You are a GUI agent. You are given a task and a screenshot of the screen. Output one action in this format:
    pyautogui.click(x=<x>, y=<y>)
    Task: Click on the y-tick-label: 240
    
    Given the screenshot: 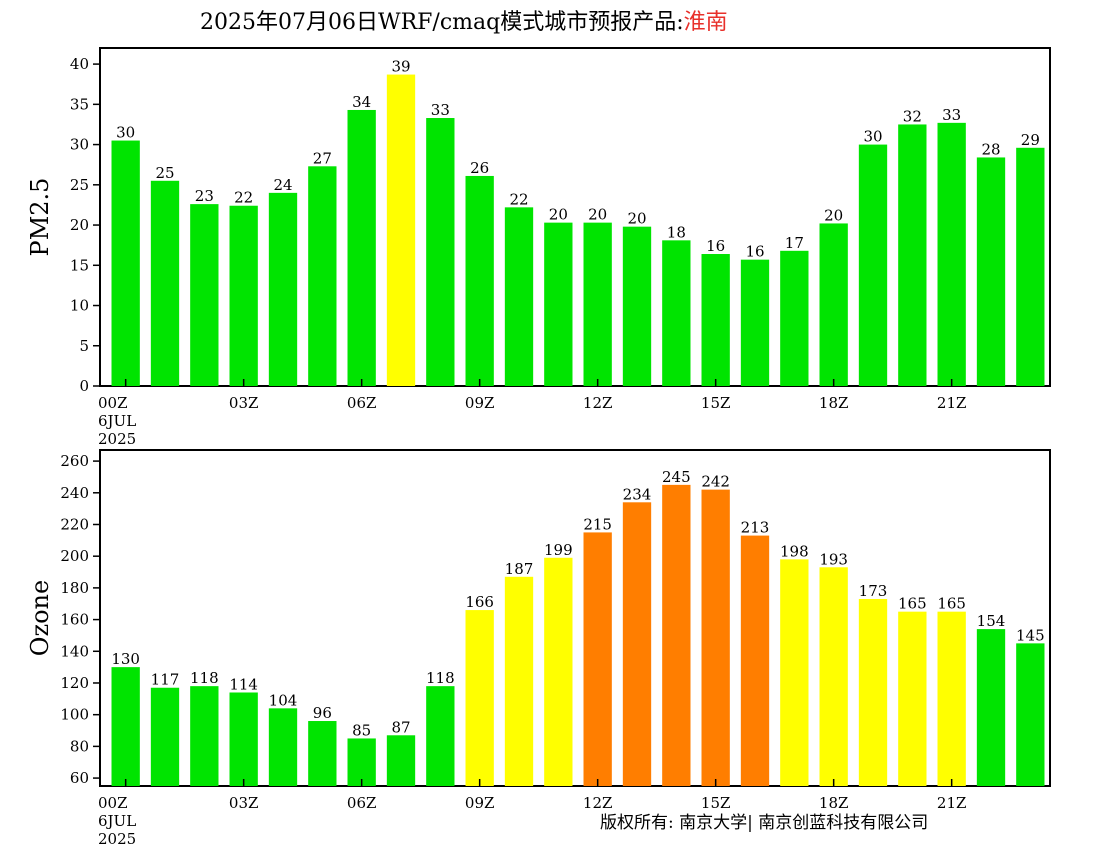 What is the action you would take?
    pyautogui.click(x=74, y=493)
    